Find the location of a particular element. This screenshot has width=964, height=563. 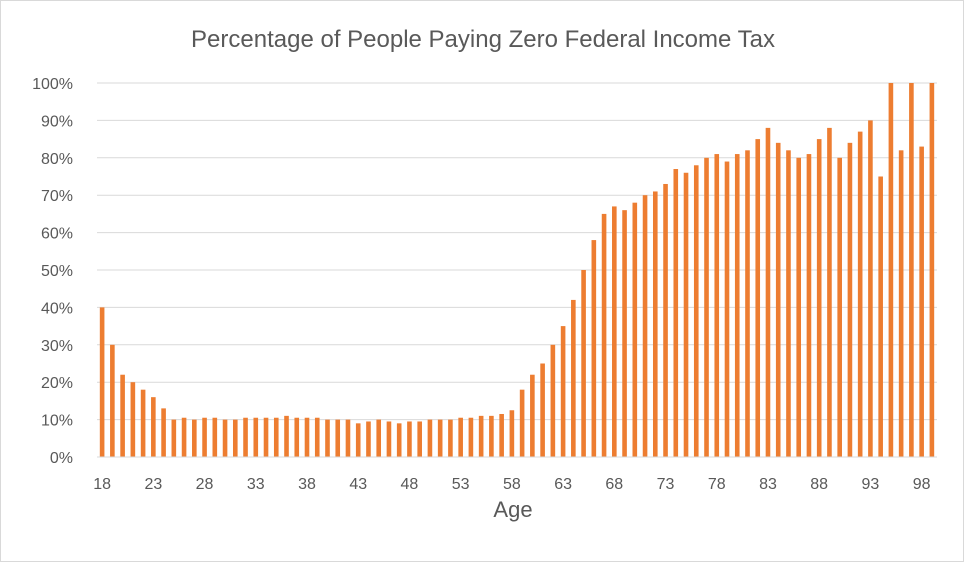

x-tick-label: 53 is located at coordinates (461, 484).